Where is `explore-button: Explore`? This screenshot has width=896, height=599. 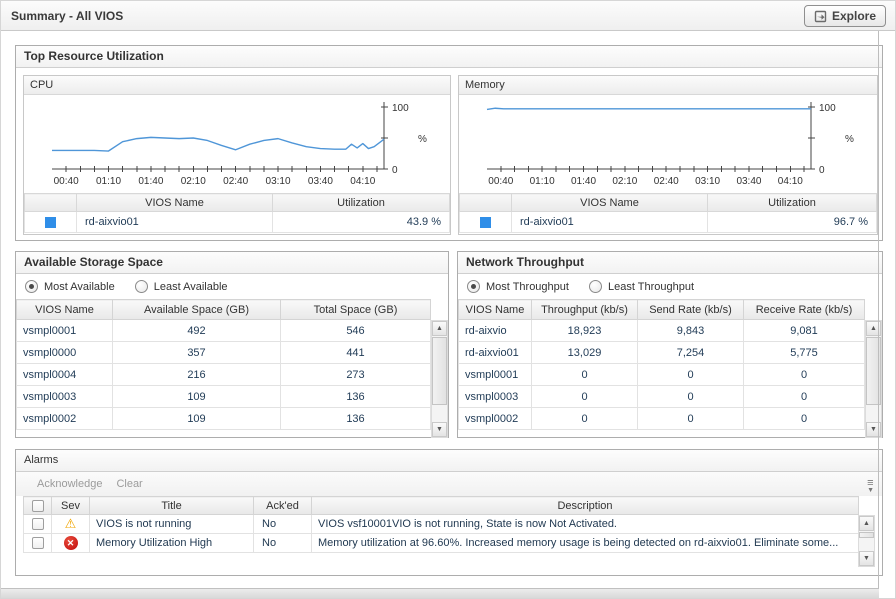
explore-button: Explore is located at coordinates (844, 16).